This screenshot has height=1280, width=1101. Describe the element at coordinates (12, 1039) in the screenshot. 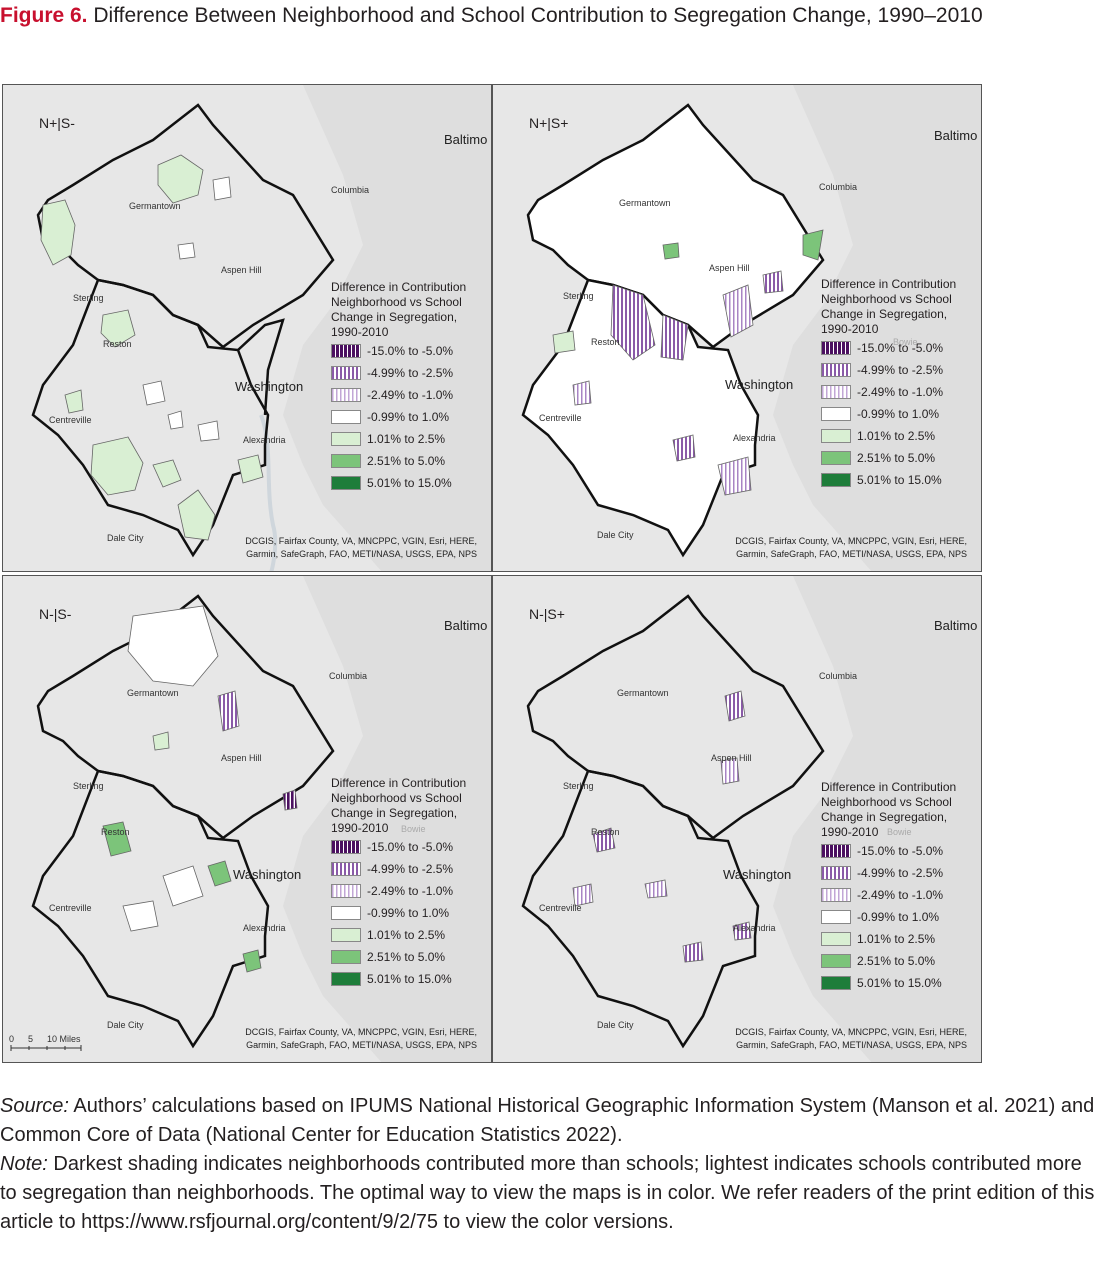

I see `scale-tick-0: 0` at that location.